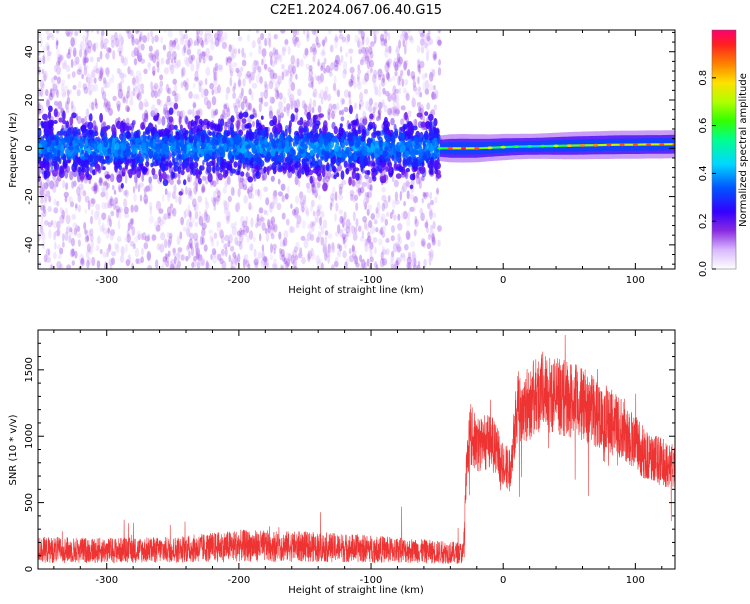 This screenshot has width=750, height=604. Describe the element at coordinates (439, 148) in the screenshot. I see `signal-ridge-point` at that location.